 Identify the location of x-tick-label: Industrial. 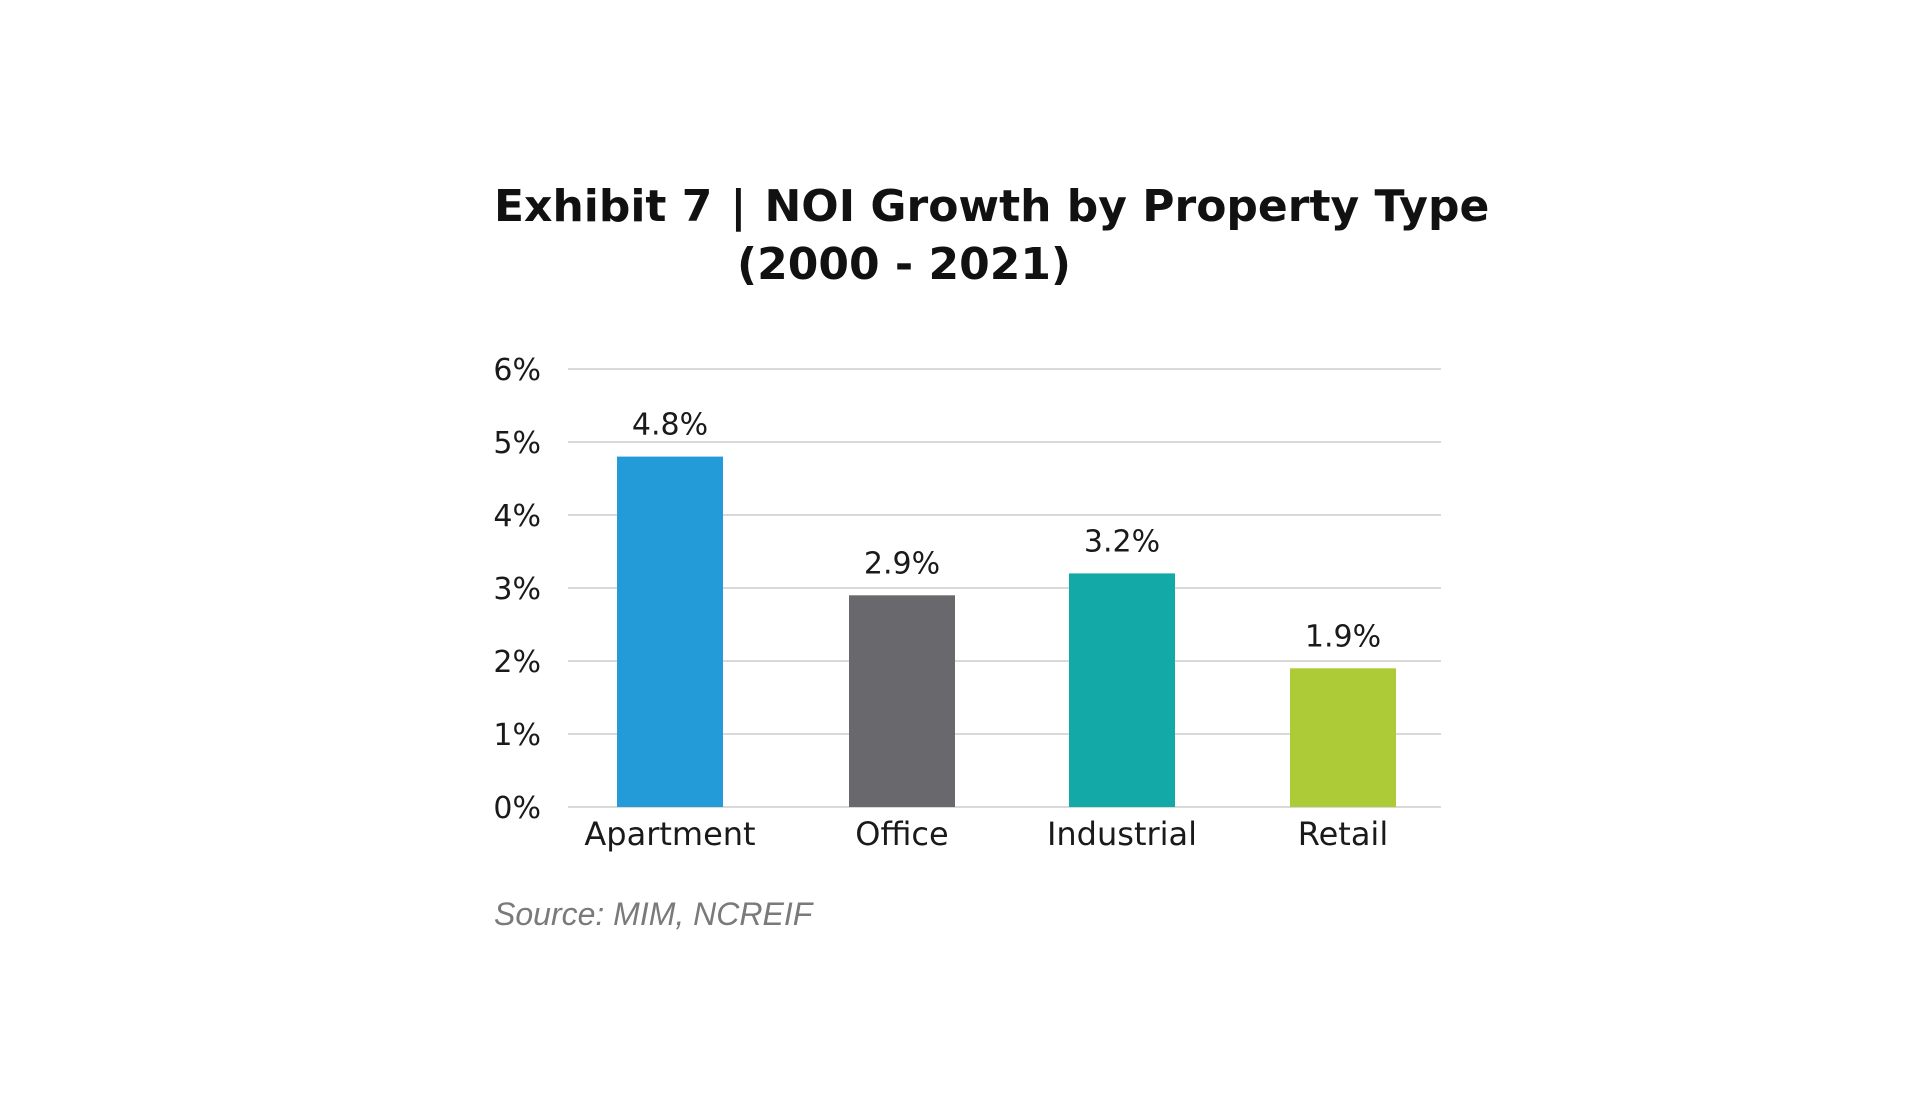
(1122, 834).